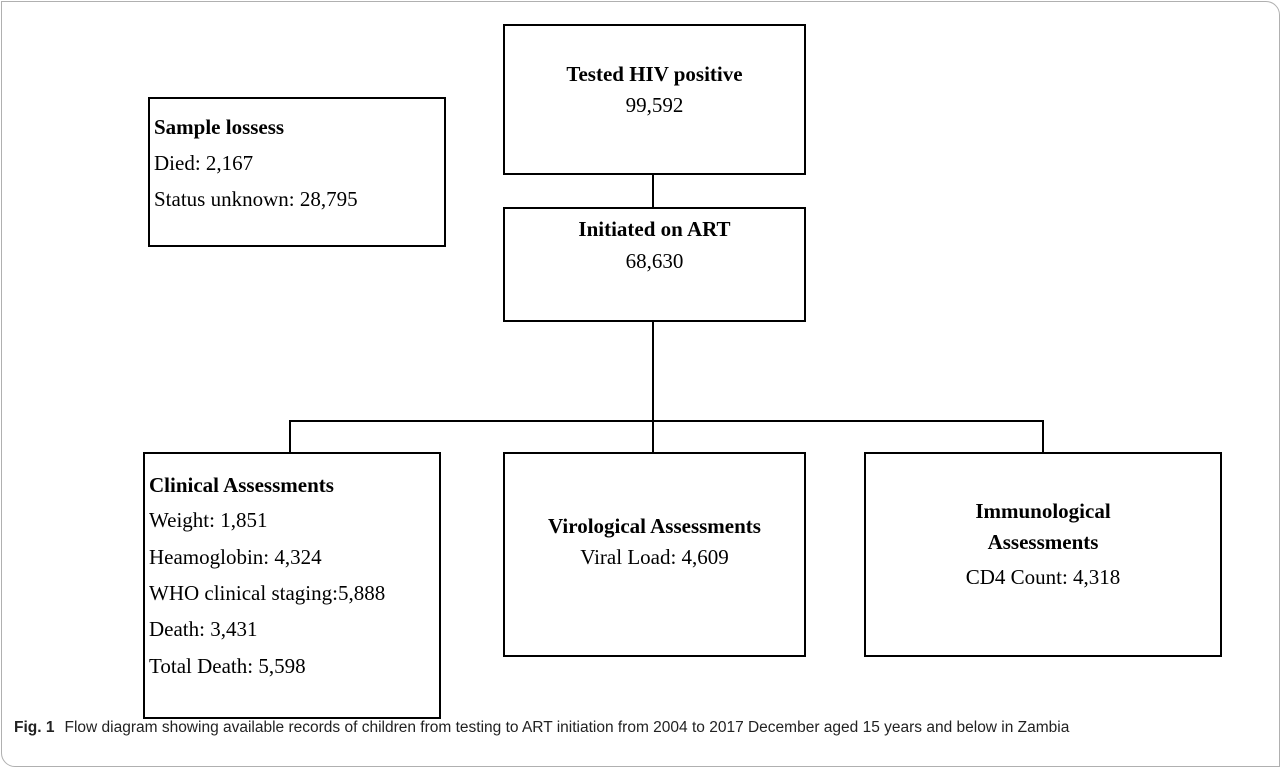 This screenshot has height=782, width=1285. Describe the element at coordinates (227, 666) in the screenshot. I see `node-line: Total Death: 5,598` at that location.